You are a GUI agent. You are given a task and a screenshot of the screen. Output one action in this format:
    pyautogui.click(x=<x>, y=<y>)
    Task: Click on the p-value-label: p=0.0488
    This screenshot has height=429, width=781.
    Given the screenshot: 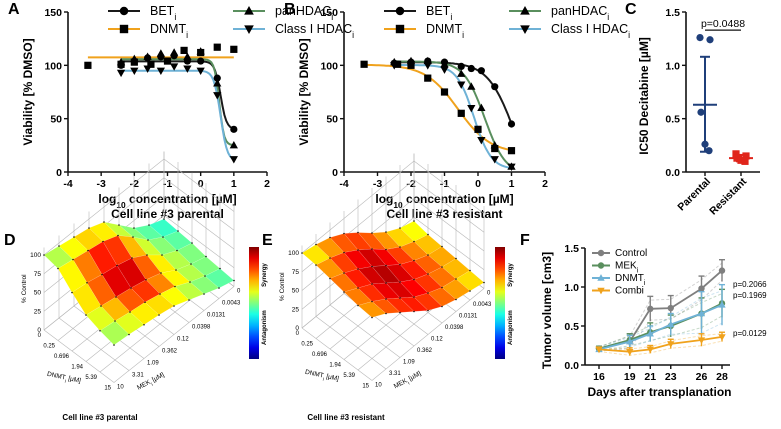 What is the action you would take?
    pyautogui.click(x=723, y=24)
    